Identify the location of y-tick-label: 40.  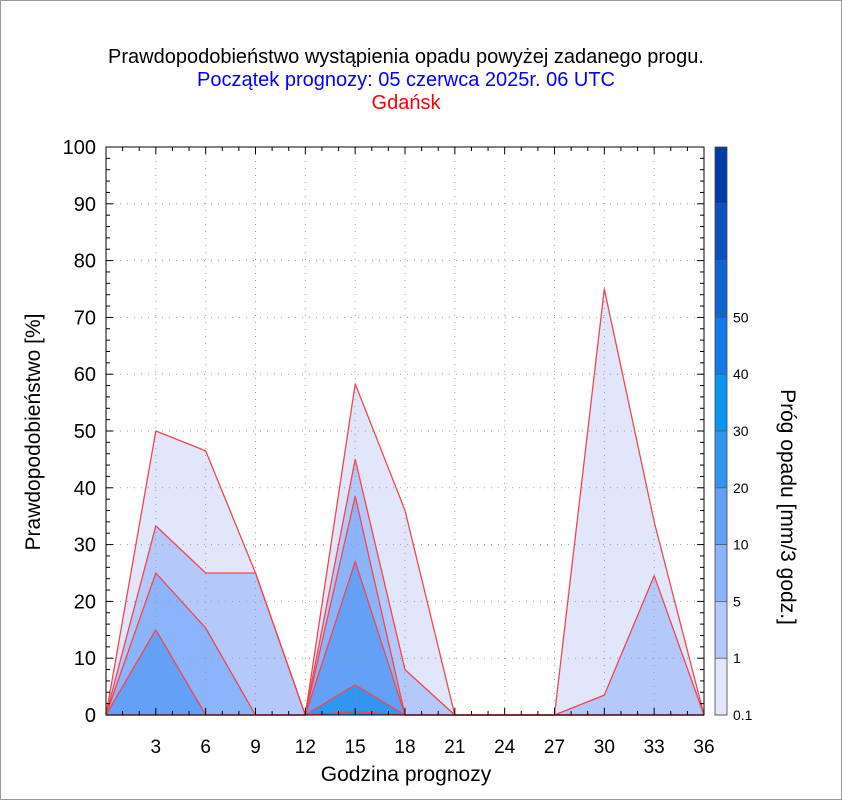
(85, 489).